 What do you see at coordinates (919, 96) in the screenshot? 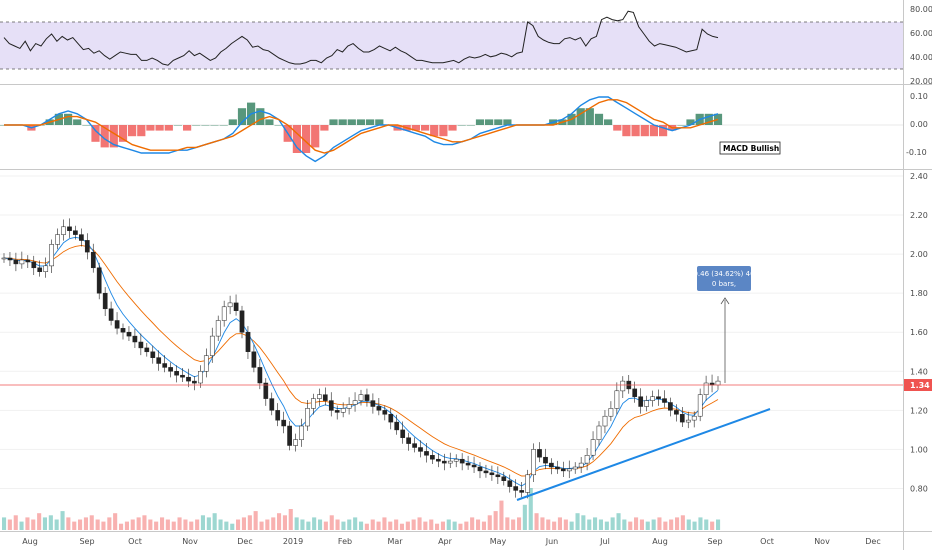
I see `macd-tick-0-10: 0.10` at bounding box center [919, 96].